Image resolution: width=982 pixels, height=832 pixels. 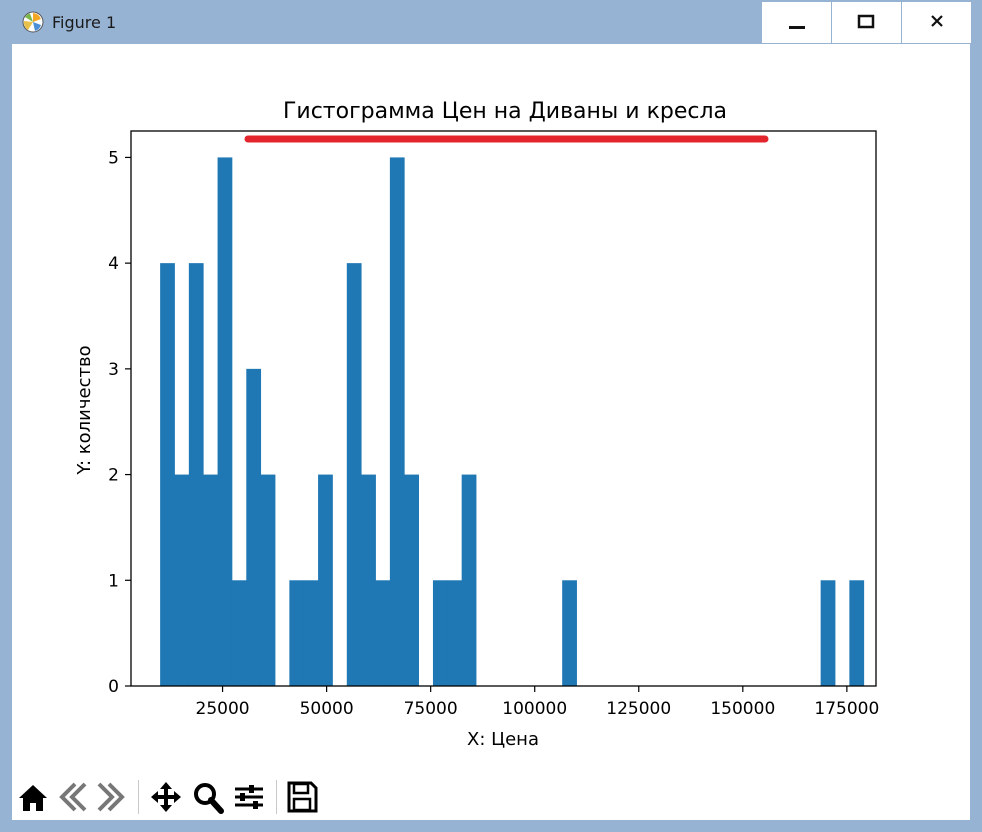 I want to click on x-axis-label: X: Цена, so click(x=503, y=739).